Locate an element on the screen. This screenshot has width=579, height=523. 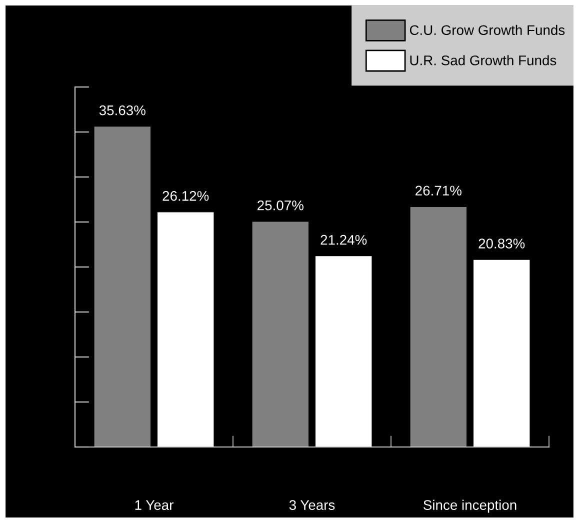
data-label: 35.63% is located at coordinates (122, 110).